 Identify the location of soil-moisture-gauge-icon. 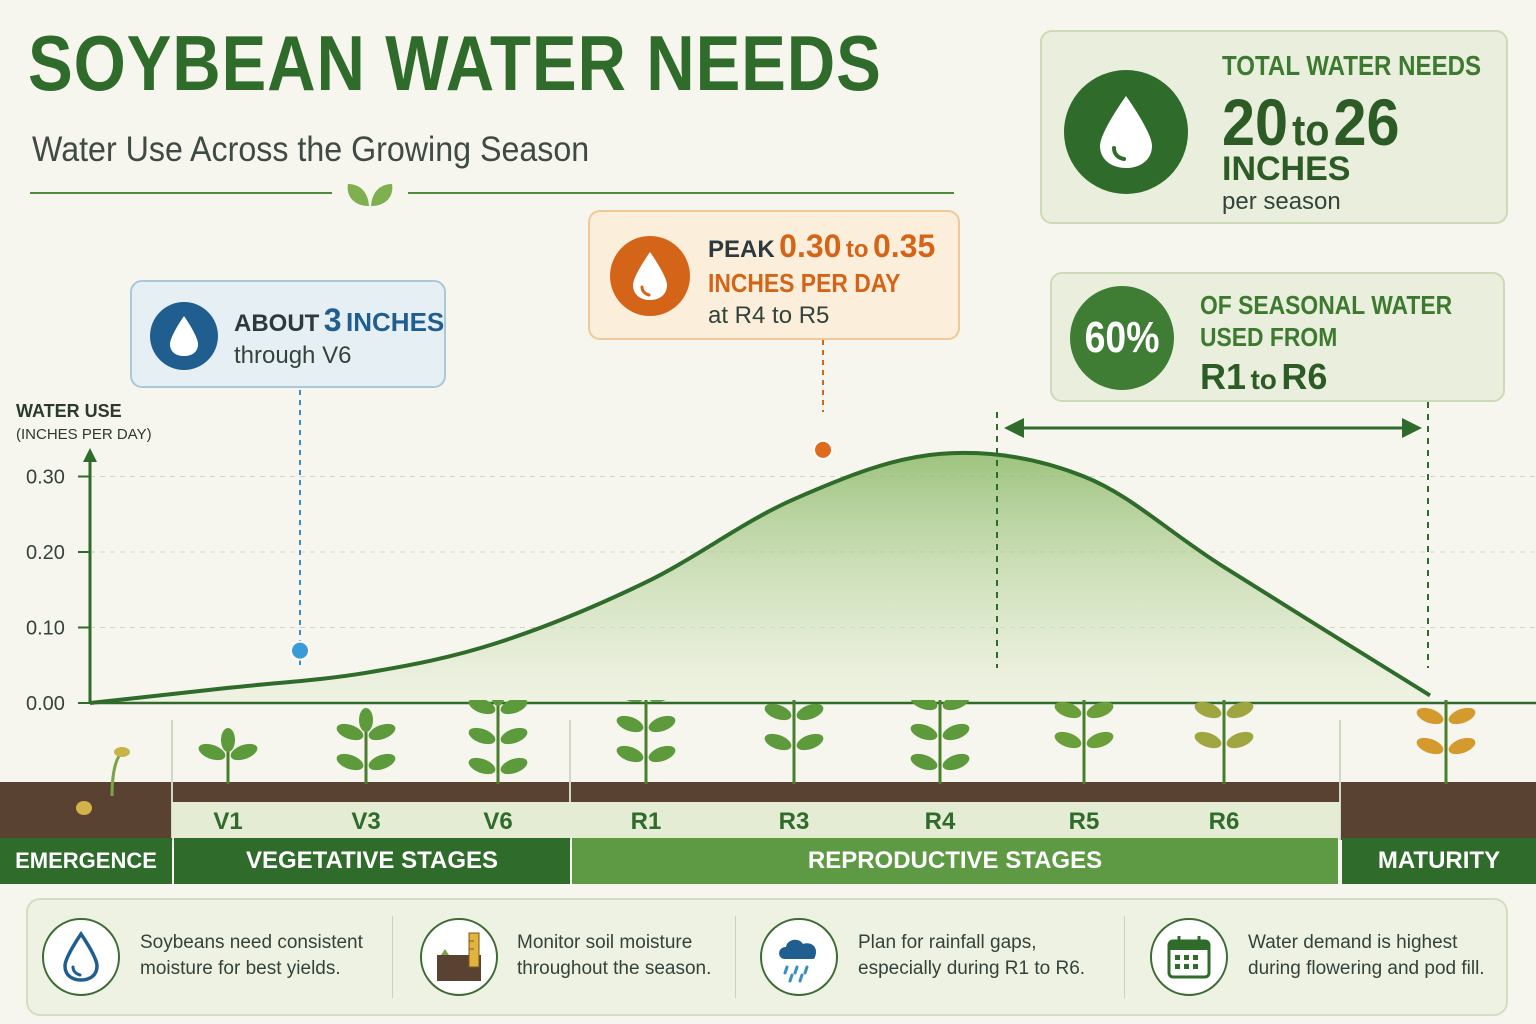
(459, 957).